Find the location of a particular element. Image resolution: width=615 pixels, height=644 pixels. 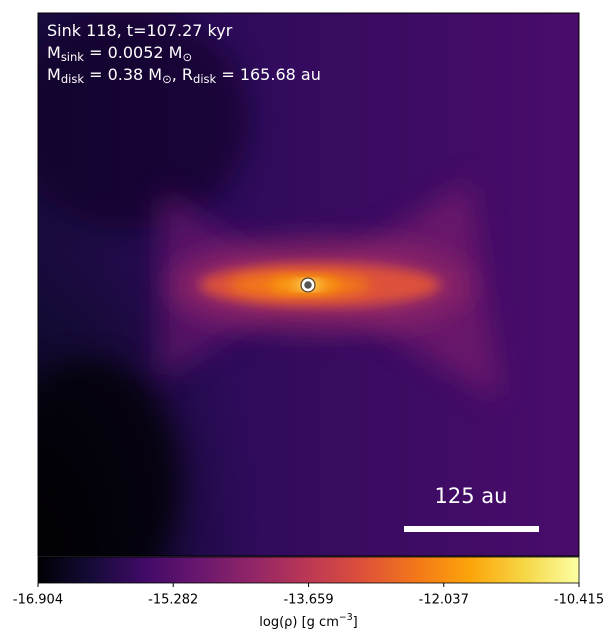

colorbar is located at coordinates (308, 570).